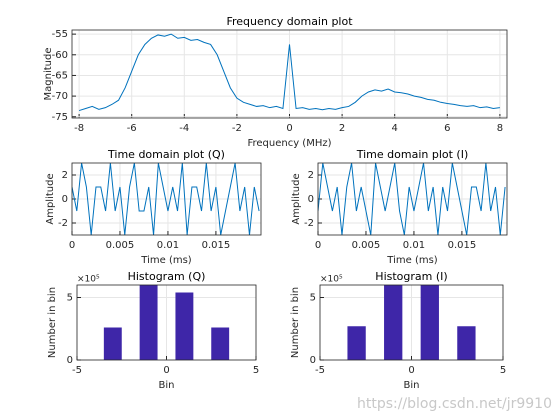  What do you see at coordinates (167, 276) in the screenshot?
I see `chart-title: Histogram (Q)` at bounding box center [167, 276].